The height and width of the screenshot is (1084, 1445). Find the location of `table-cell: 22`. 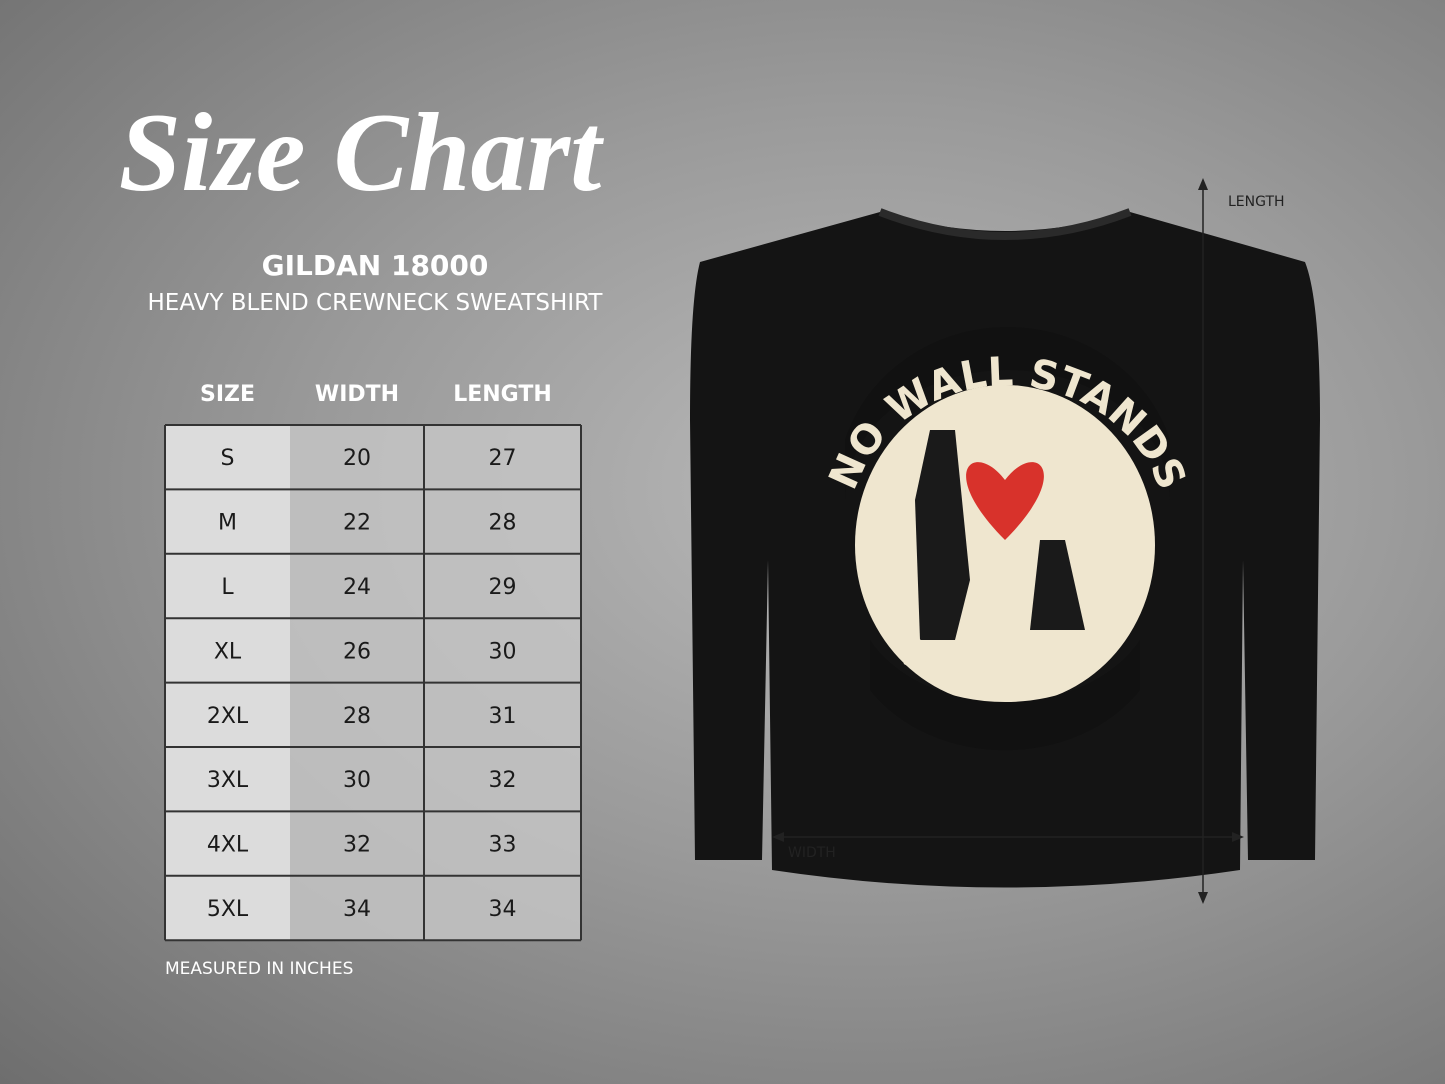

table-cell: 22 is located at coordinates (357, 523).